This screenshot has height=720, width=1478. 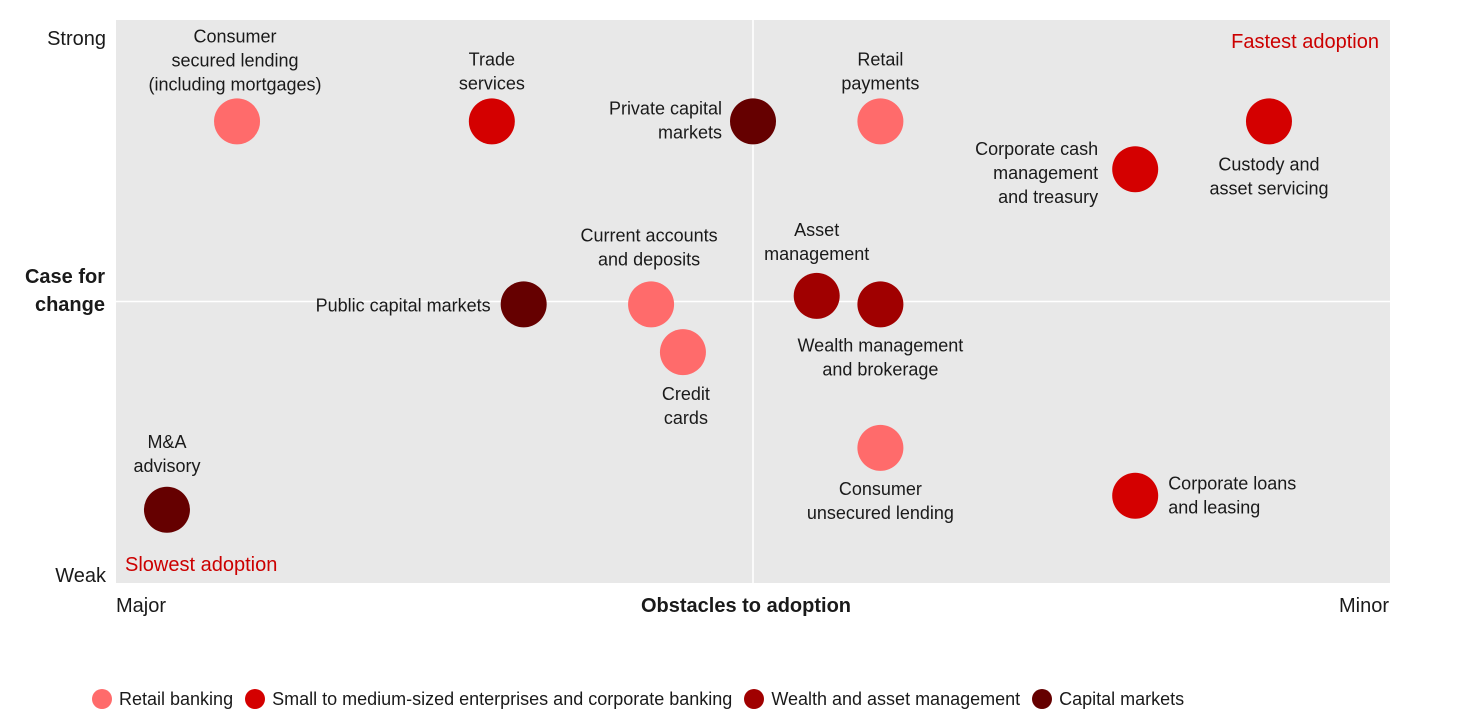 I want to click on point-private-capital-markets, so click(x=753, y=121).